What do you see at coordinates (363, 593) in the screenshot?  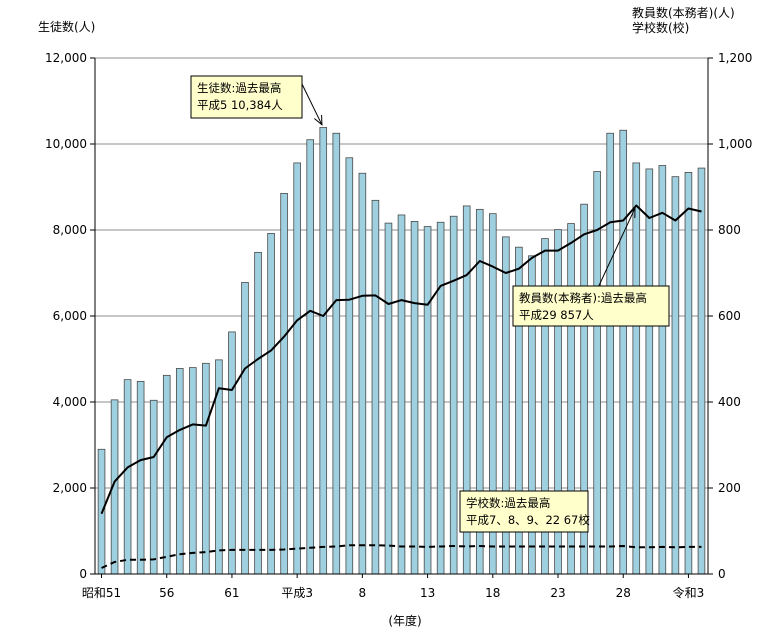 I see `x-tick-label: 8` at bounding box center [363, 593].